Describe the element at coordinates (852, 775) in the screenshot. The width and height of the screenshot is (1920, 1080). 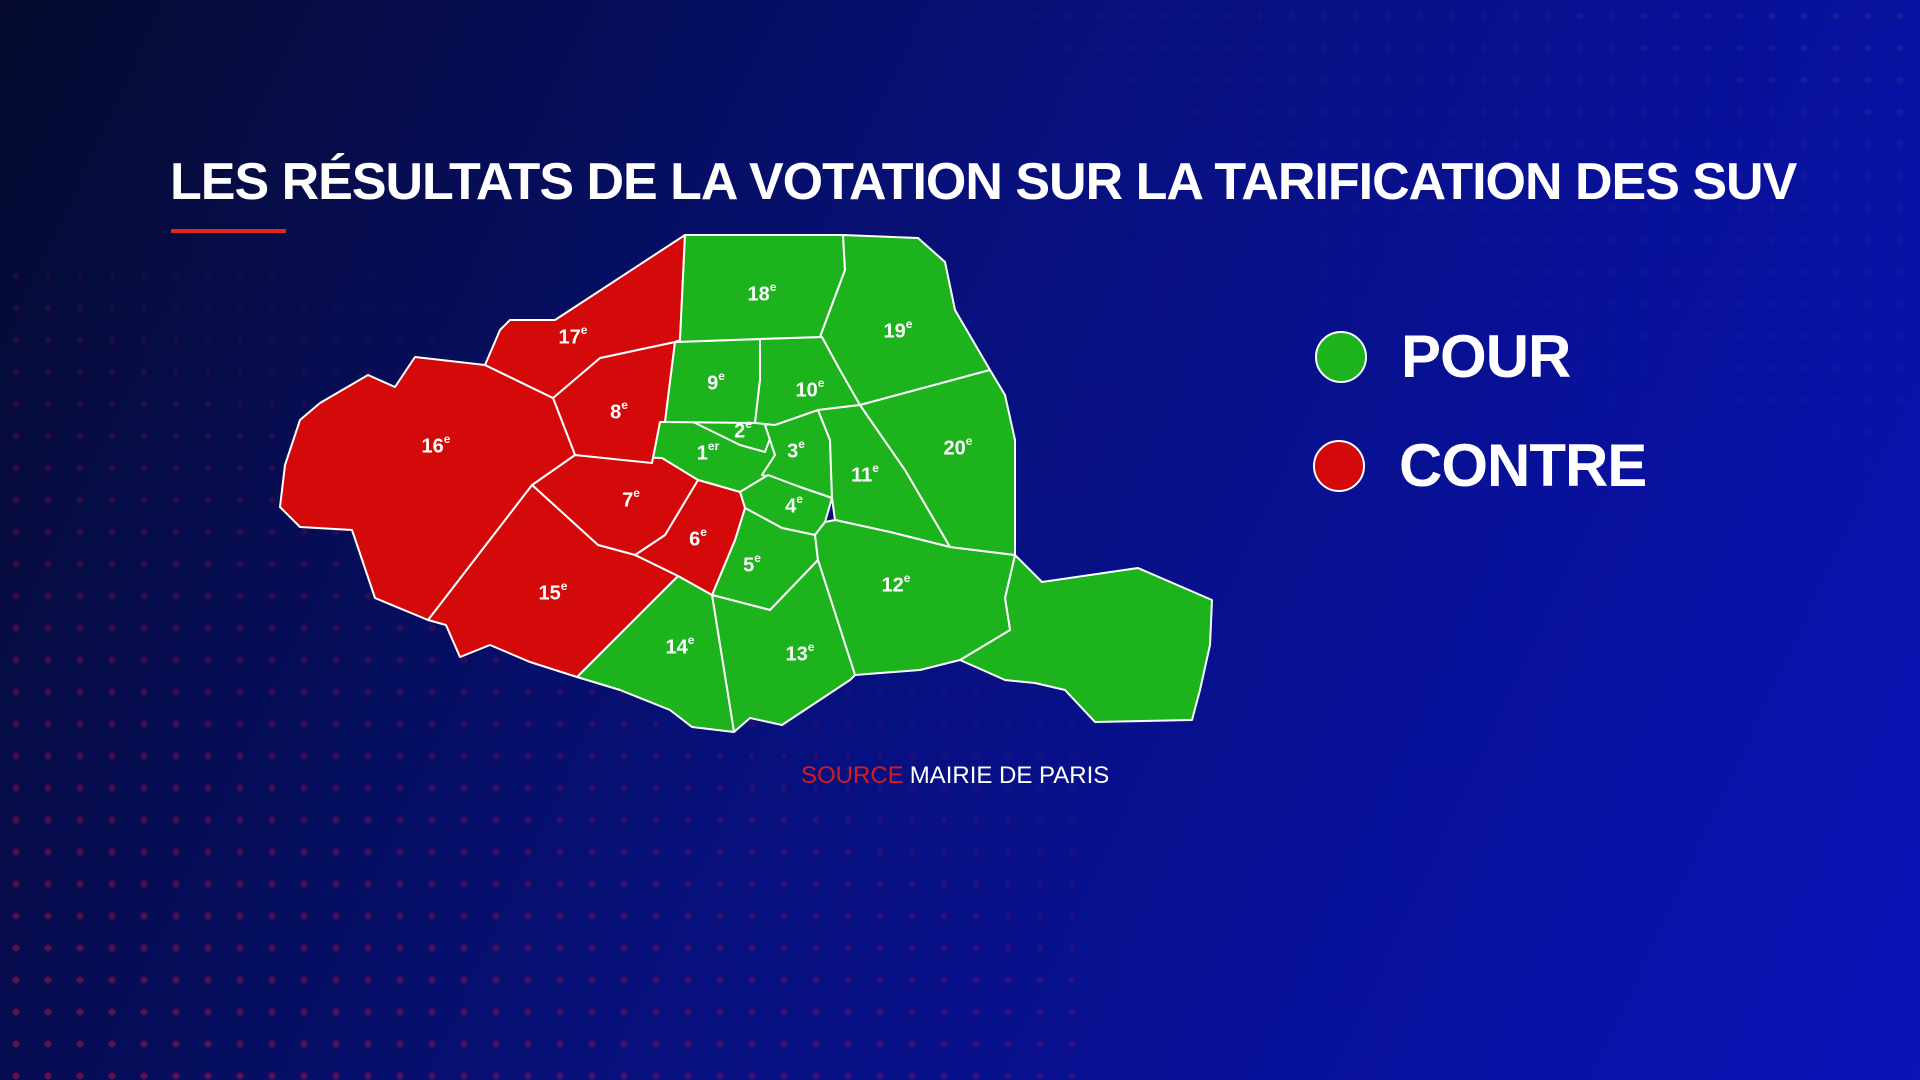
I see `source-label: SOURCE` at that location.